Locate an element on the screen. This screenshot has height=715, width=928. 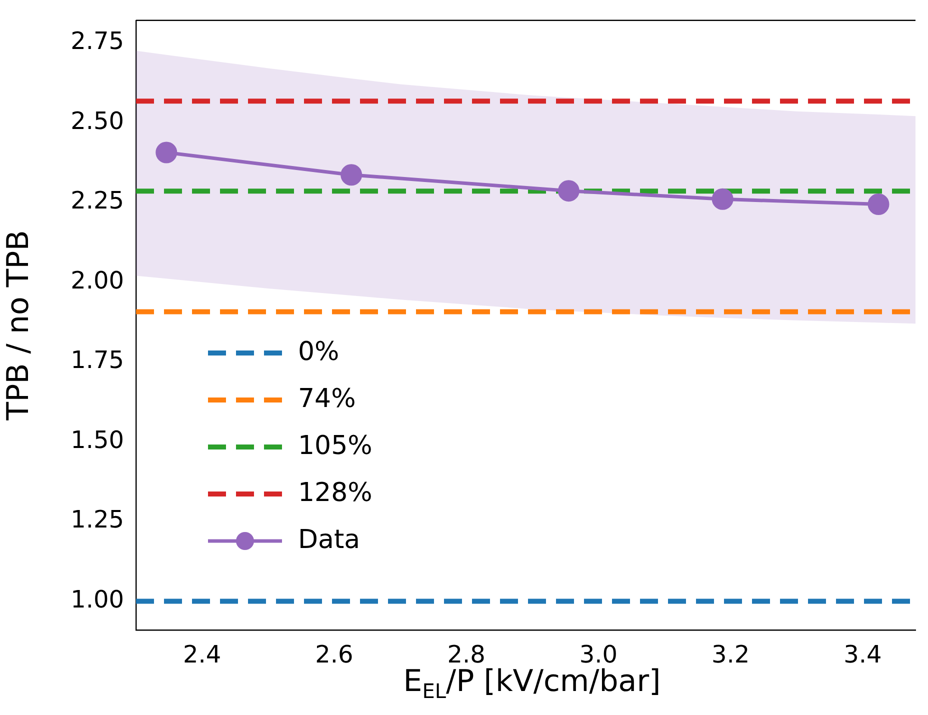
y-tick-label: 2.00 is located at coordinates (97, 280).